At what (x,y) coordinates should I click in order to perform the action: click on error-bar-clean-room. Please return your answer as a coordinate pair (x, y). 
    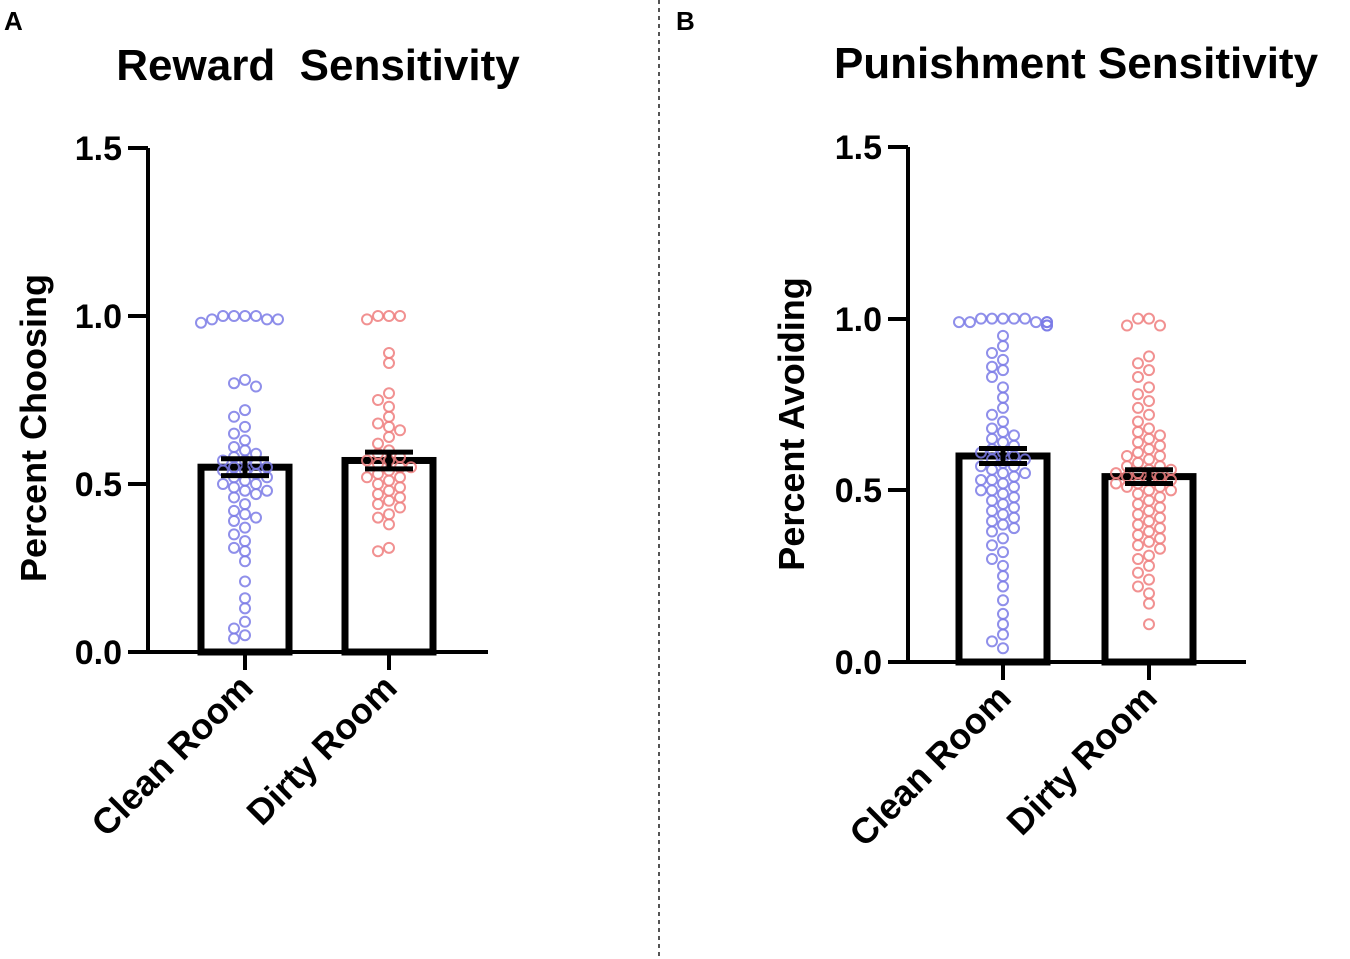
    Looking at the image, I should click on (1003, 456).